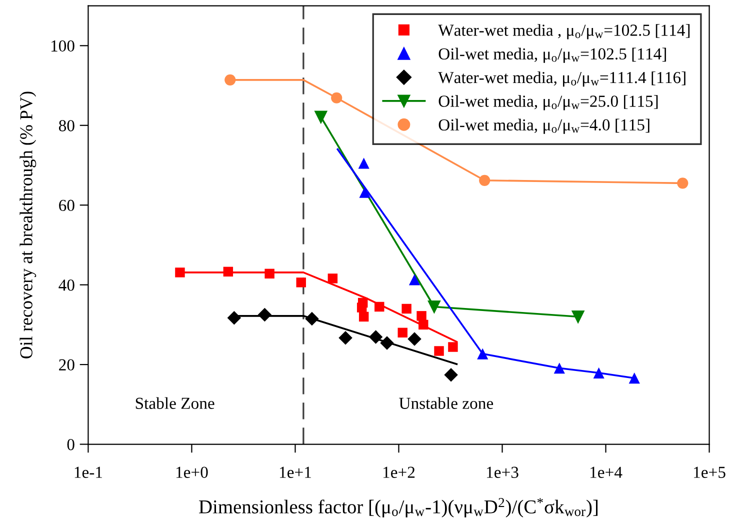  I want to click on y-tick-label: 0, so click(70, 444).